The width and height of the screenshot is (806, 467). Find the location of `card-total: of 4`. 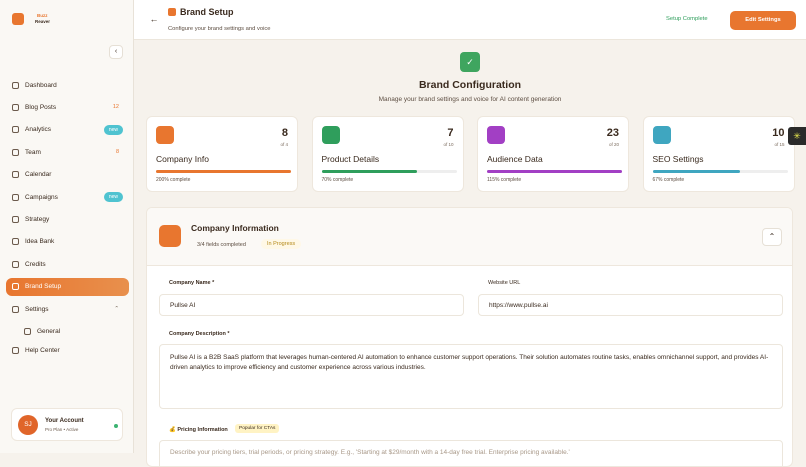

card-total: of 4 is located at coordinates (284, 144).